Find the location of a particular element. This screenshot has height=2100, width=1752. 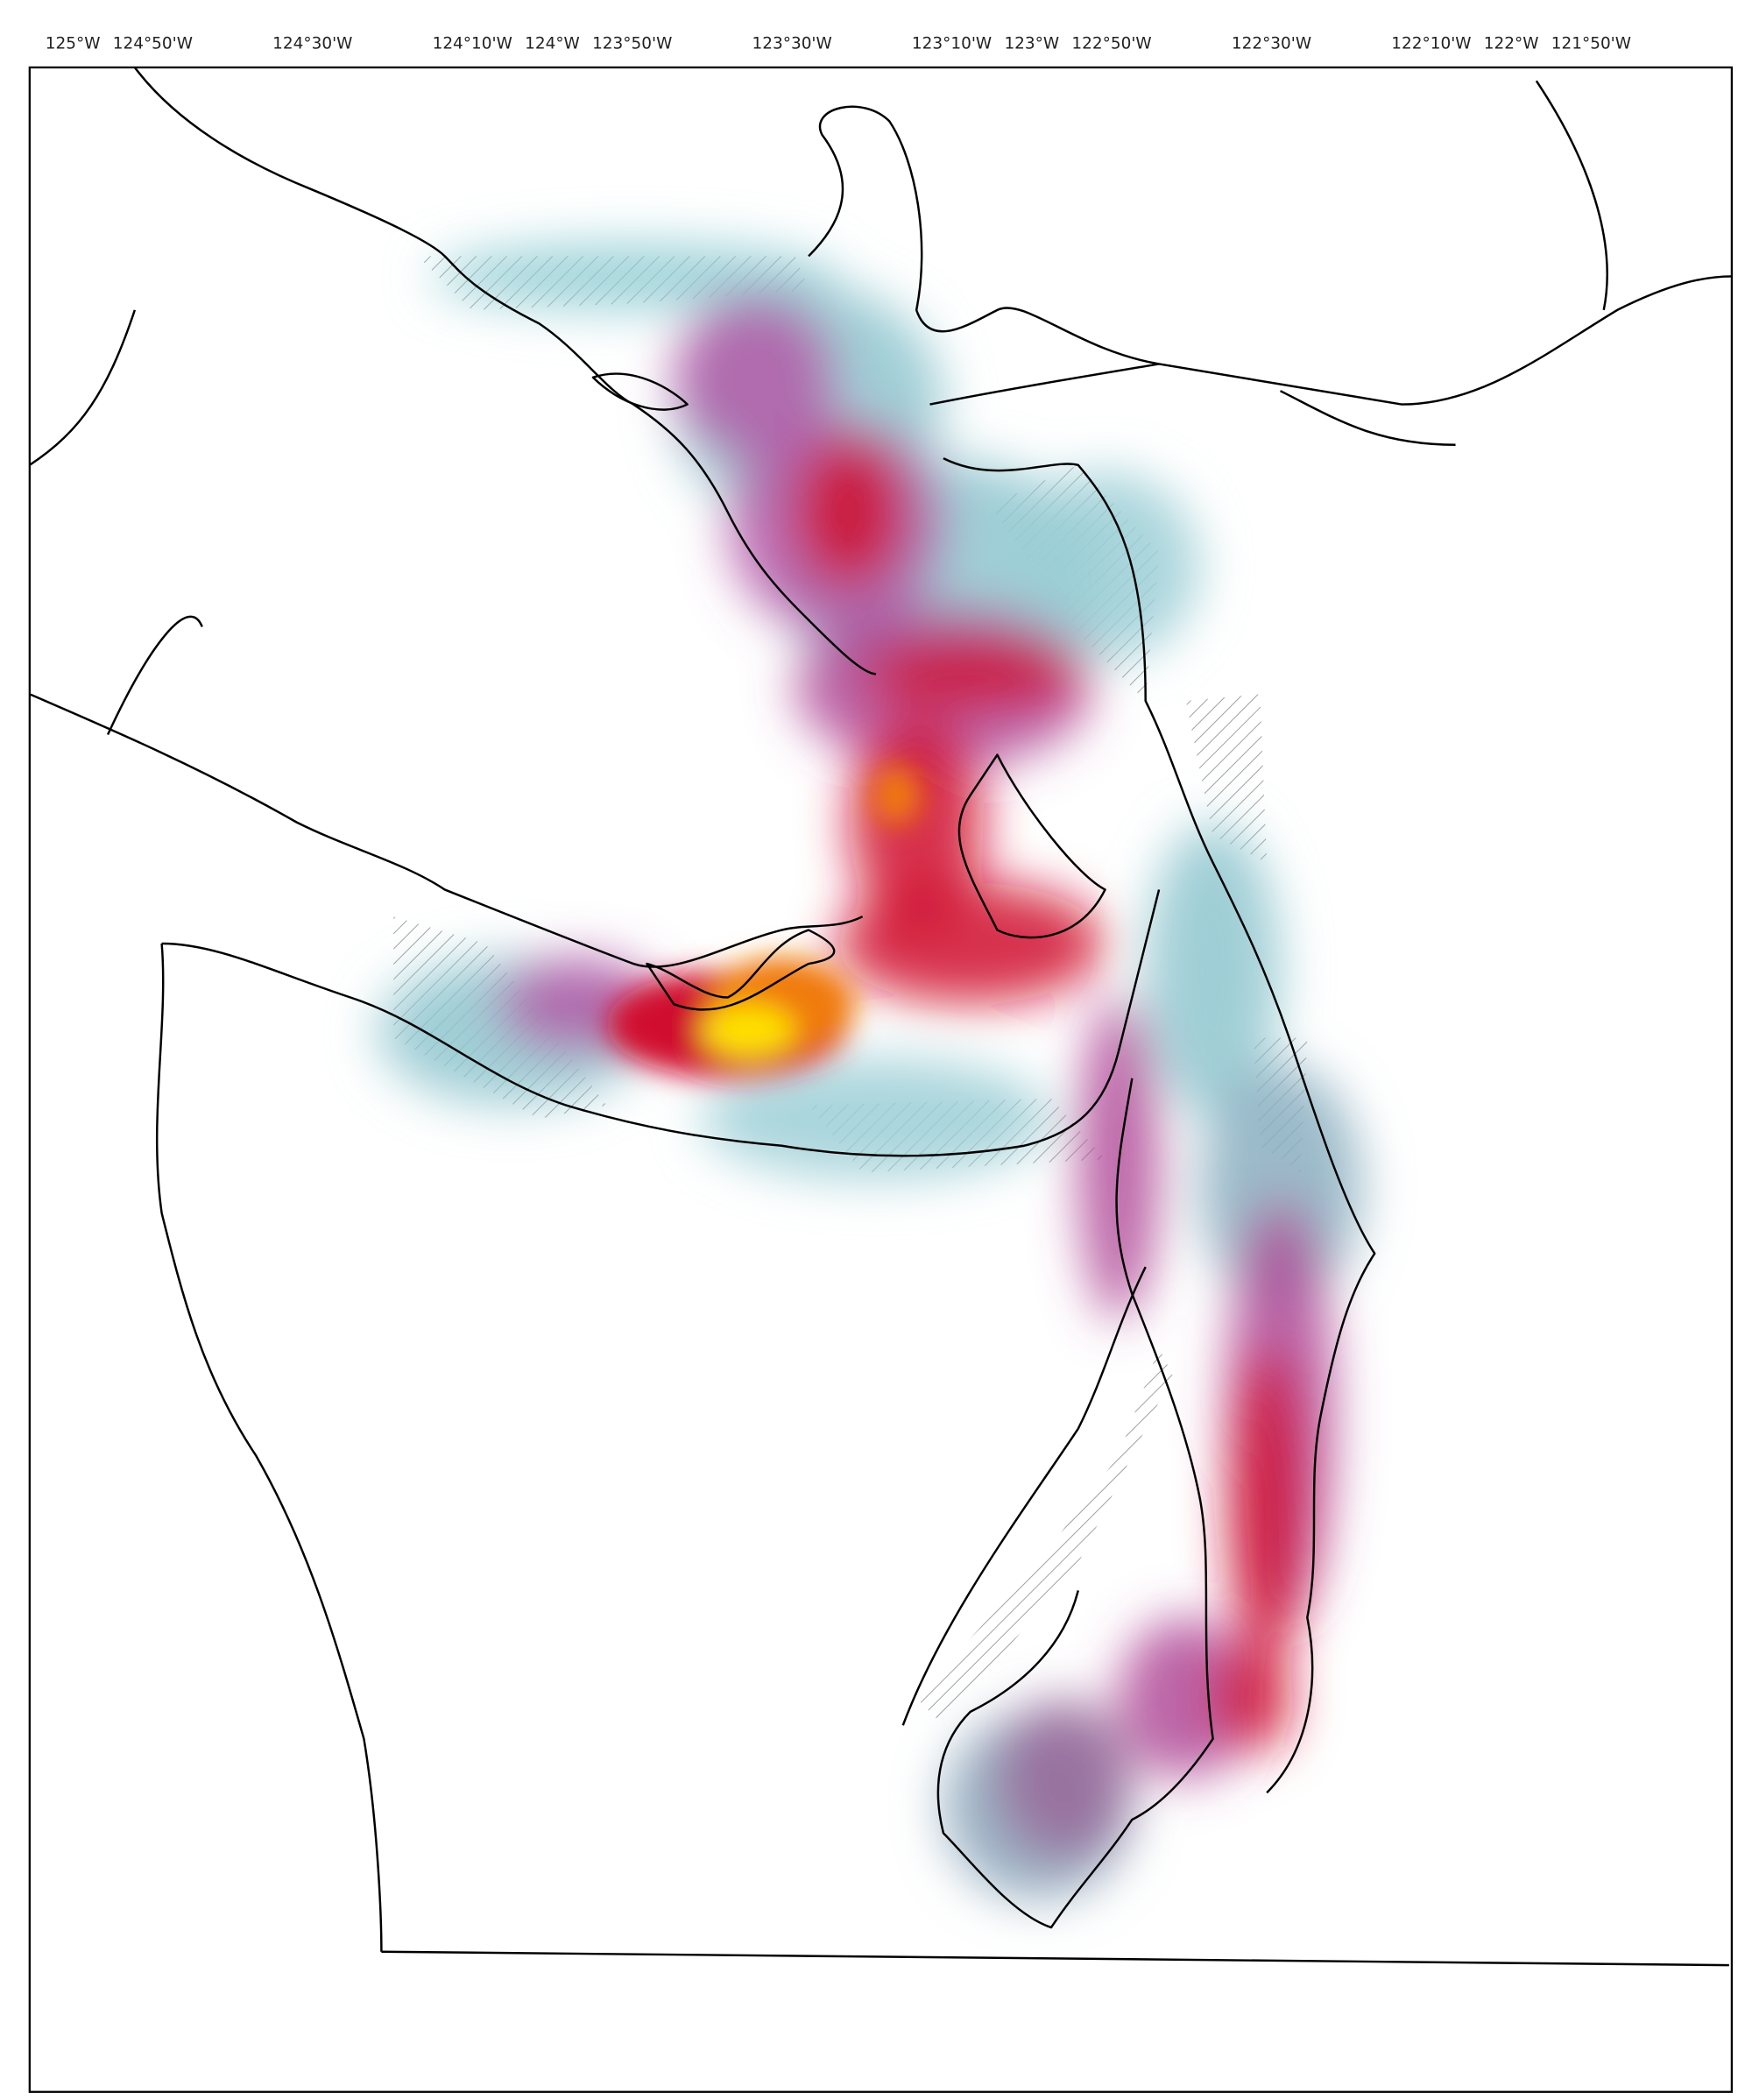

lon-tick-label: 124°50'W is located at coordinates (153, 43).